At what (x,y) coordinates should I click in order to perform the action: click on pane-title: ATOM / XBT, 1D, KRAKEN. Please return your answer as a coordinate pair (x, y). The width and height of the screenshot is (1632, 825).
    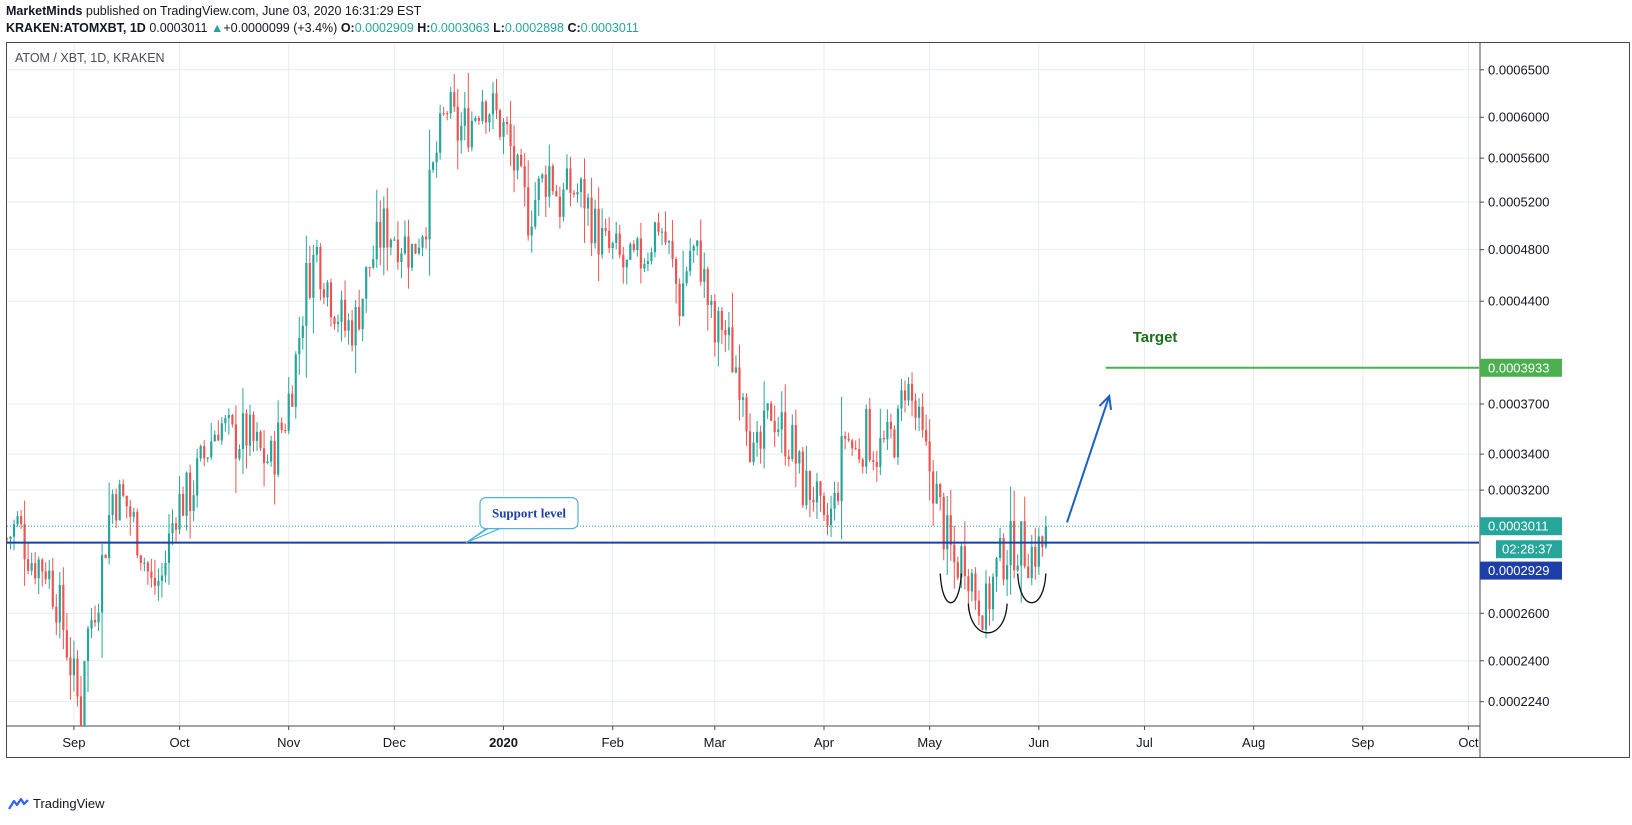
    Looking at the image, I should click on (90, 58).